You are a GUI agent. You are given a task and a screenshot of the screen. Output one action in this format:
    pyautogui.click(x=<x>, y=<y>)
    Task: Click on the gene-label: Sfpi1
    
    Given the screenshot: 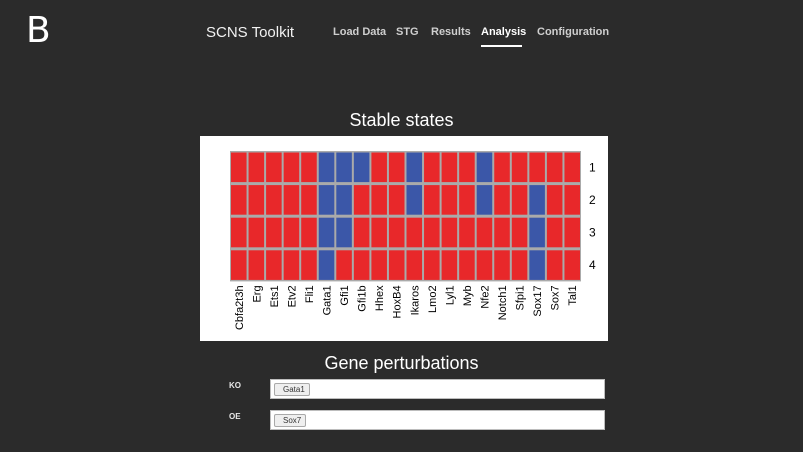 What is the action you would take?
    pyautogui.click(x=521, y=297)
    